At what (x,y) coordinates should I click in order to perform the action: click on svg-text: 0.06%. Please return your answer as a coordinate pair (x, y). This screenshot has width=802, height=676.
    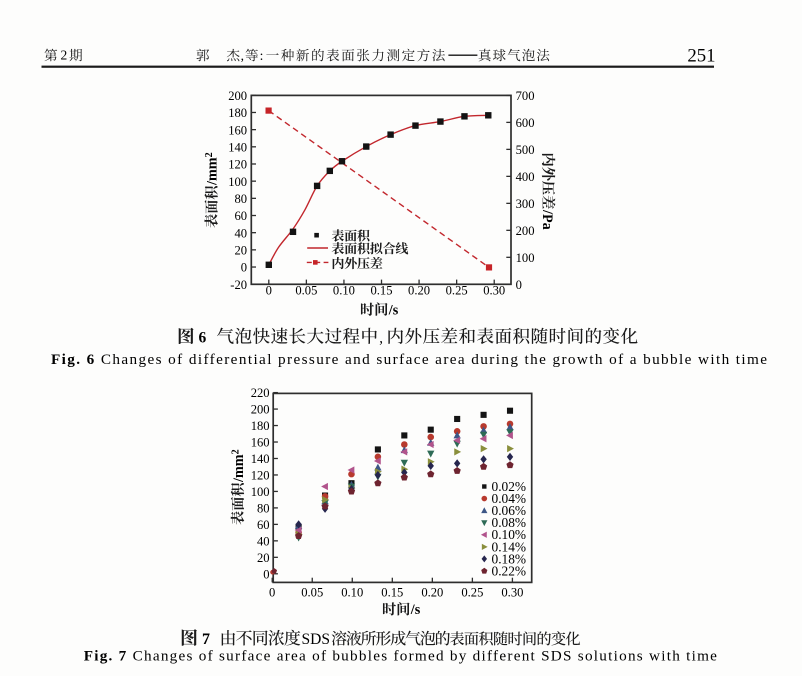
    Looking at the image, I should click on (509, 510).